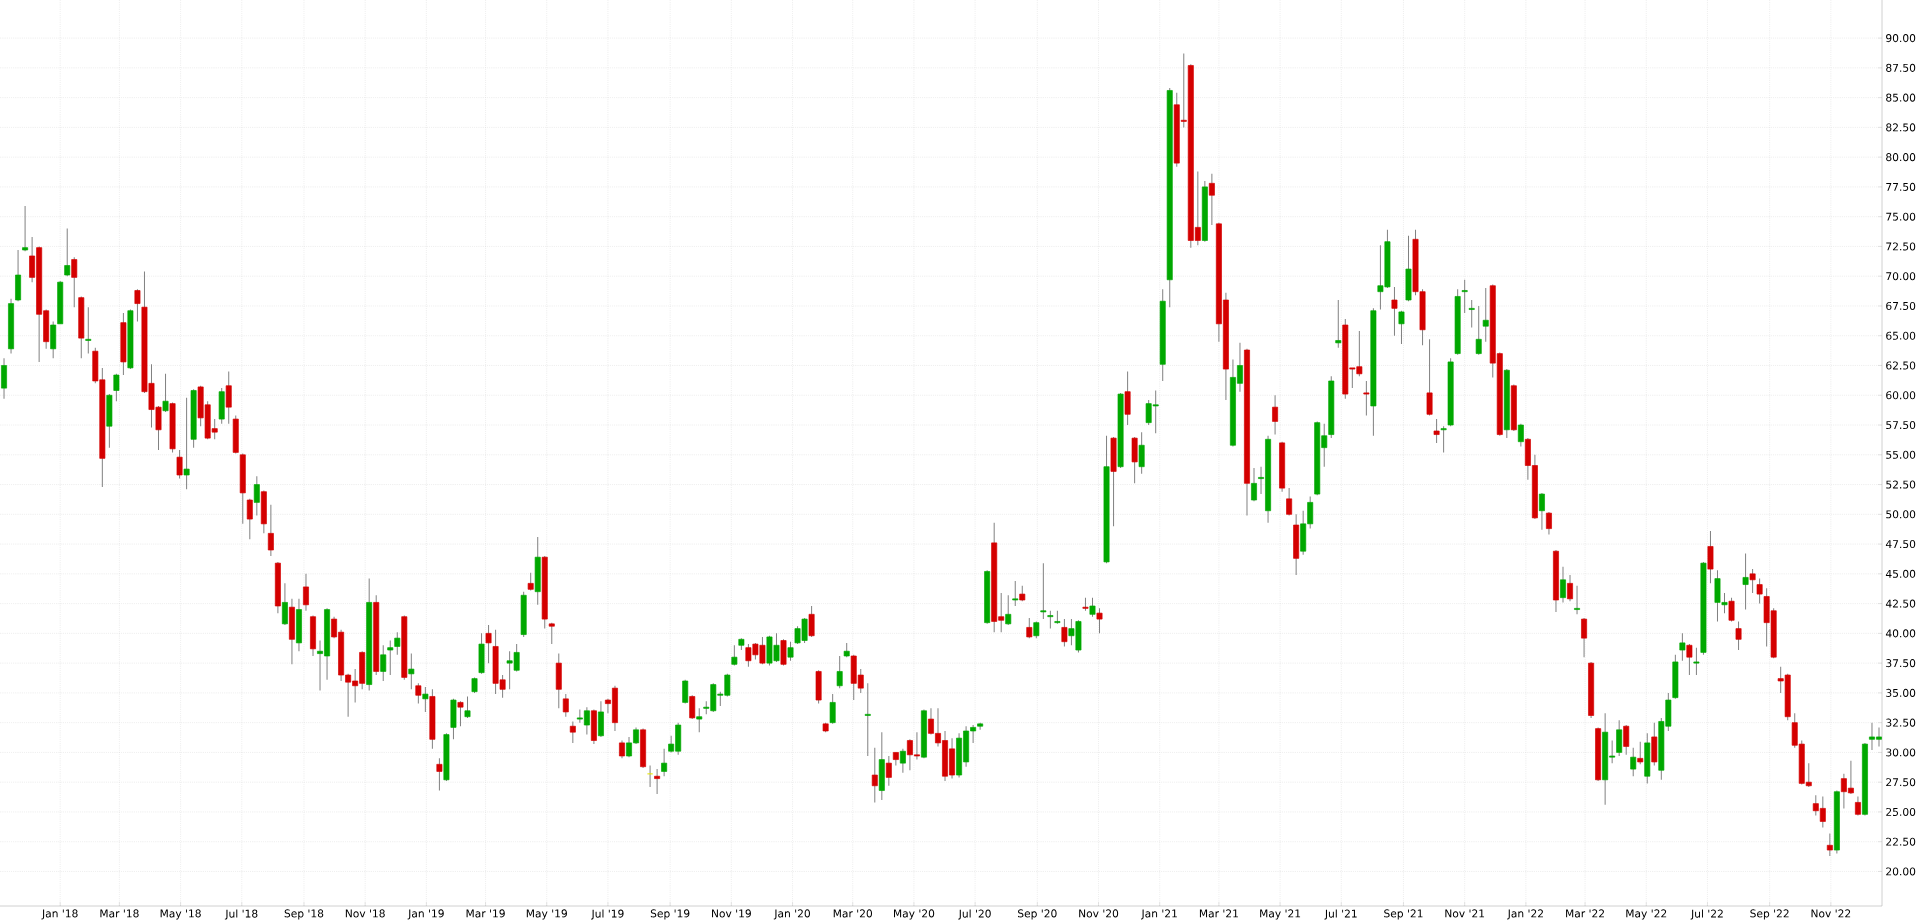  Describe the element at coordinates (731, 913) in the screenshot. I see `x-tick-label: Nov '19` at that location.